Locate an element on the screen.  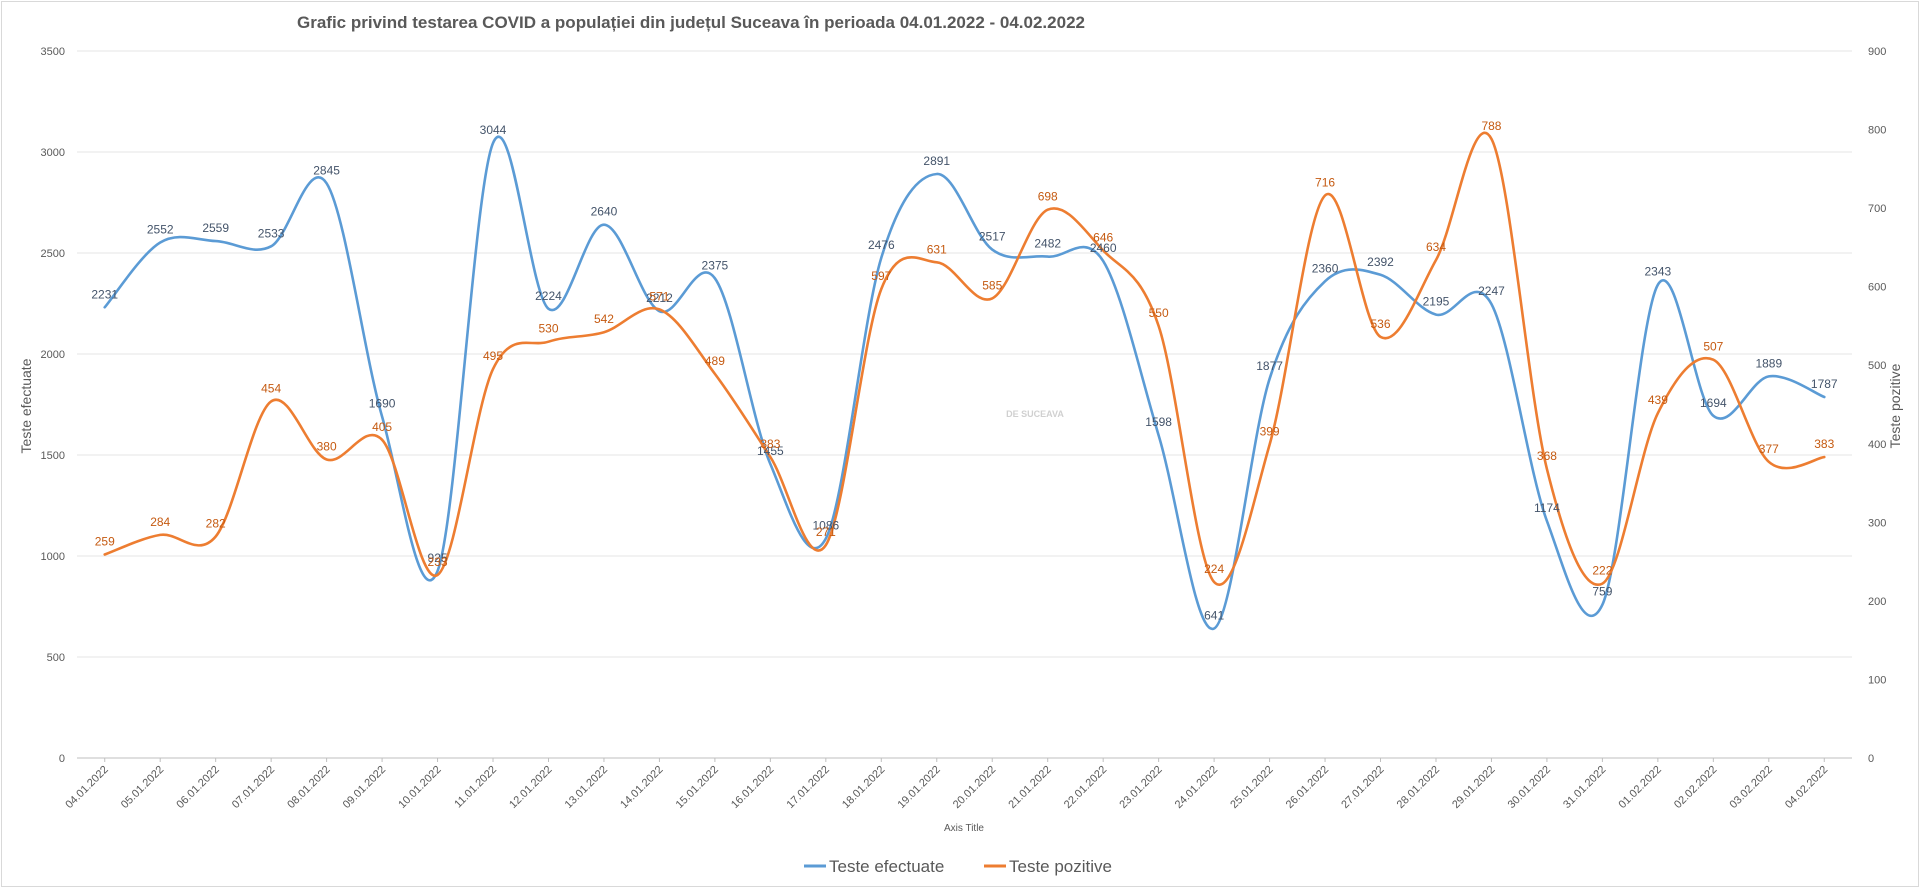
y-tick-label-right: 600 is located at coordinates (1877, 288).